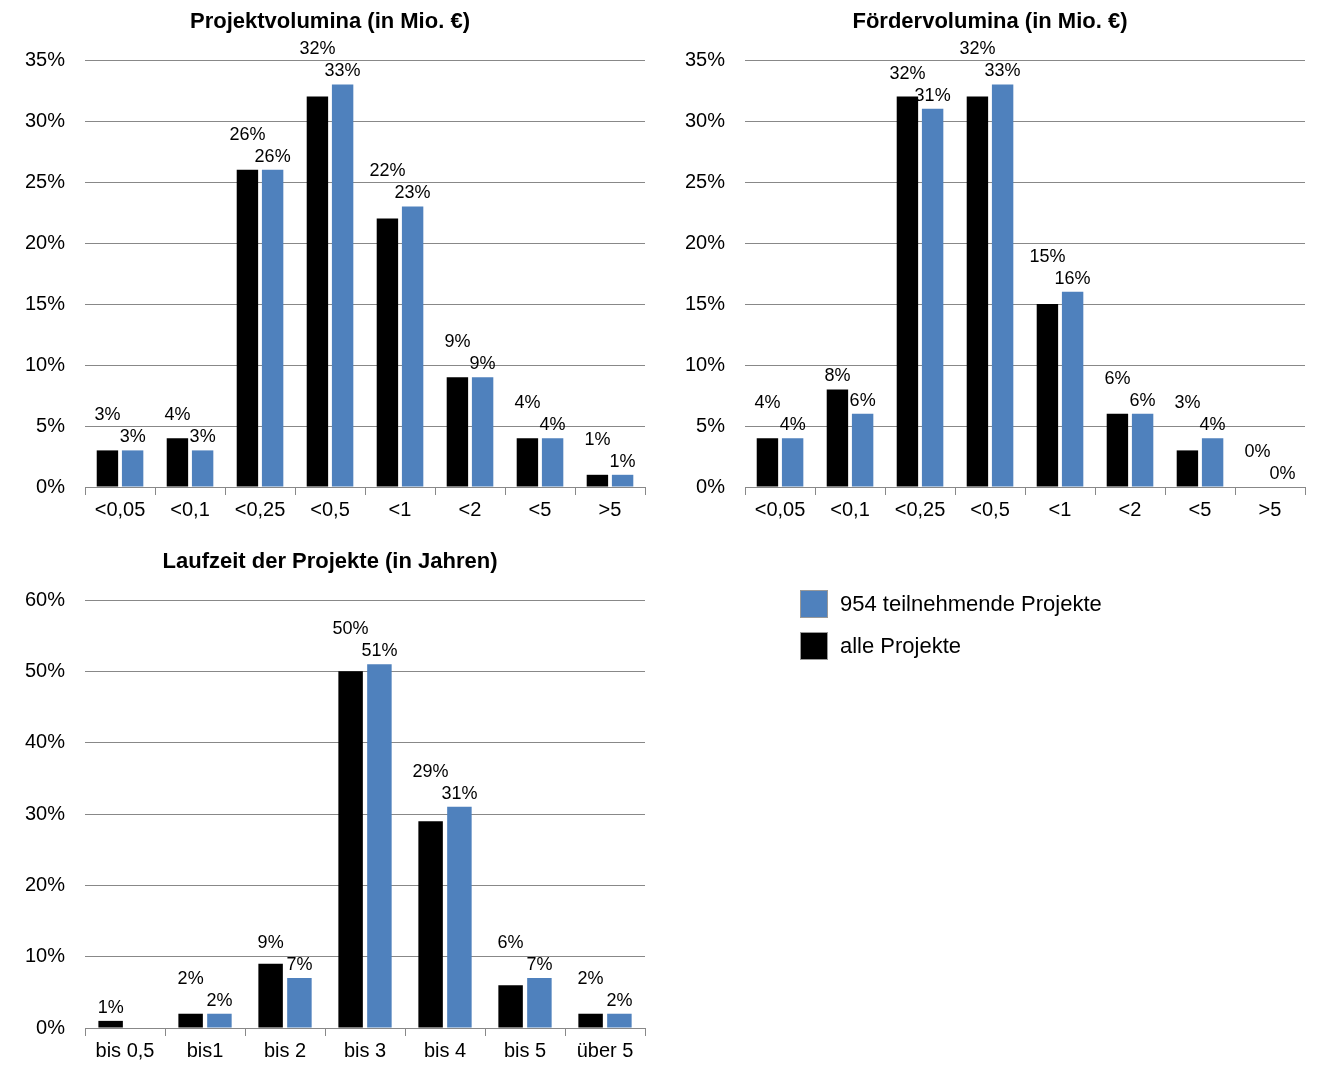  What do you see at coordinates (365, 1049) in the screenshot?
I see `x-tick-label: bis 3` at bounding box center [365, 1049].